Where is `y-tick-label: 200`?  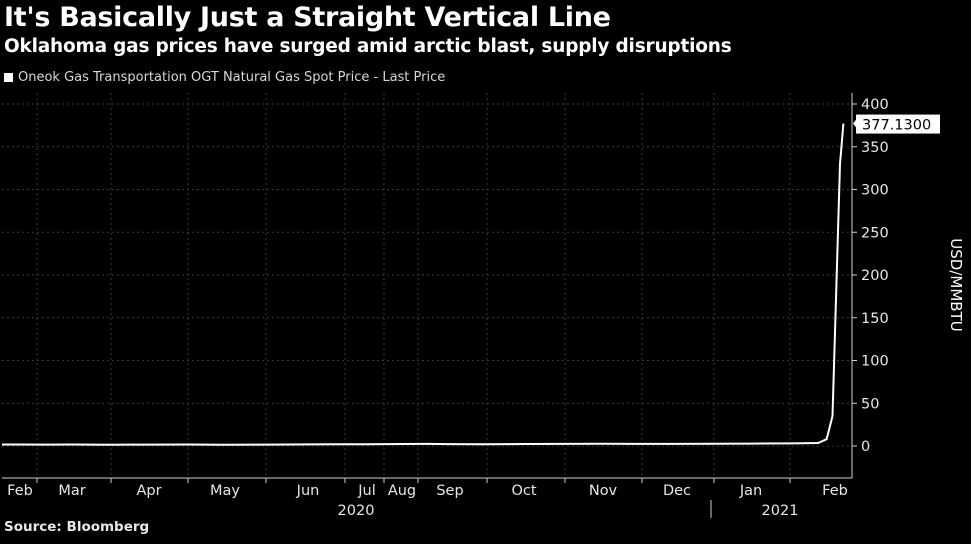 y-tick-label: 200 is located at coordinates (875, 276).